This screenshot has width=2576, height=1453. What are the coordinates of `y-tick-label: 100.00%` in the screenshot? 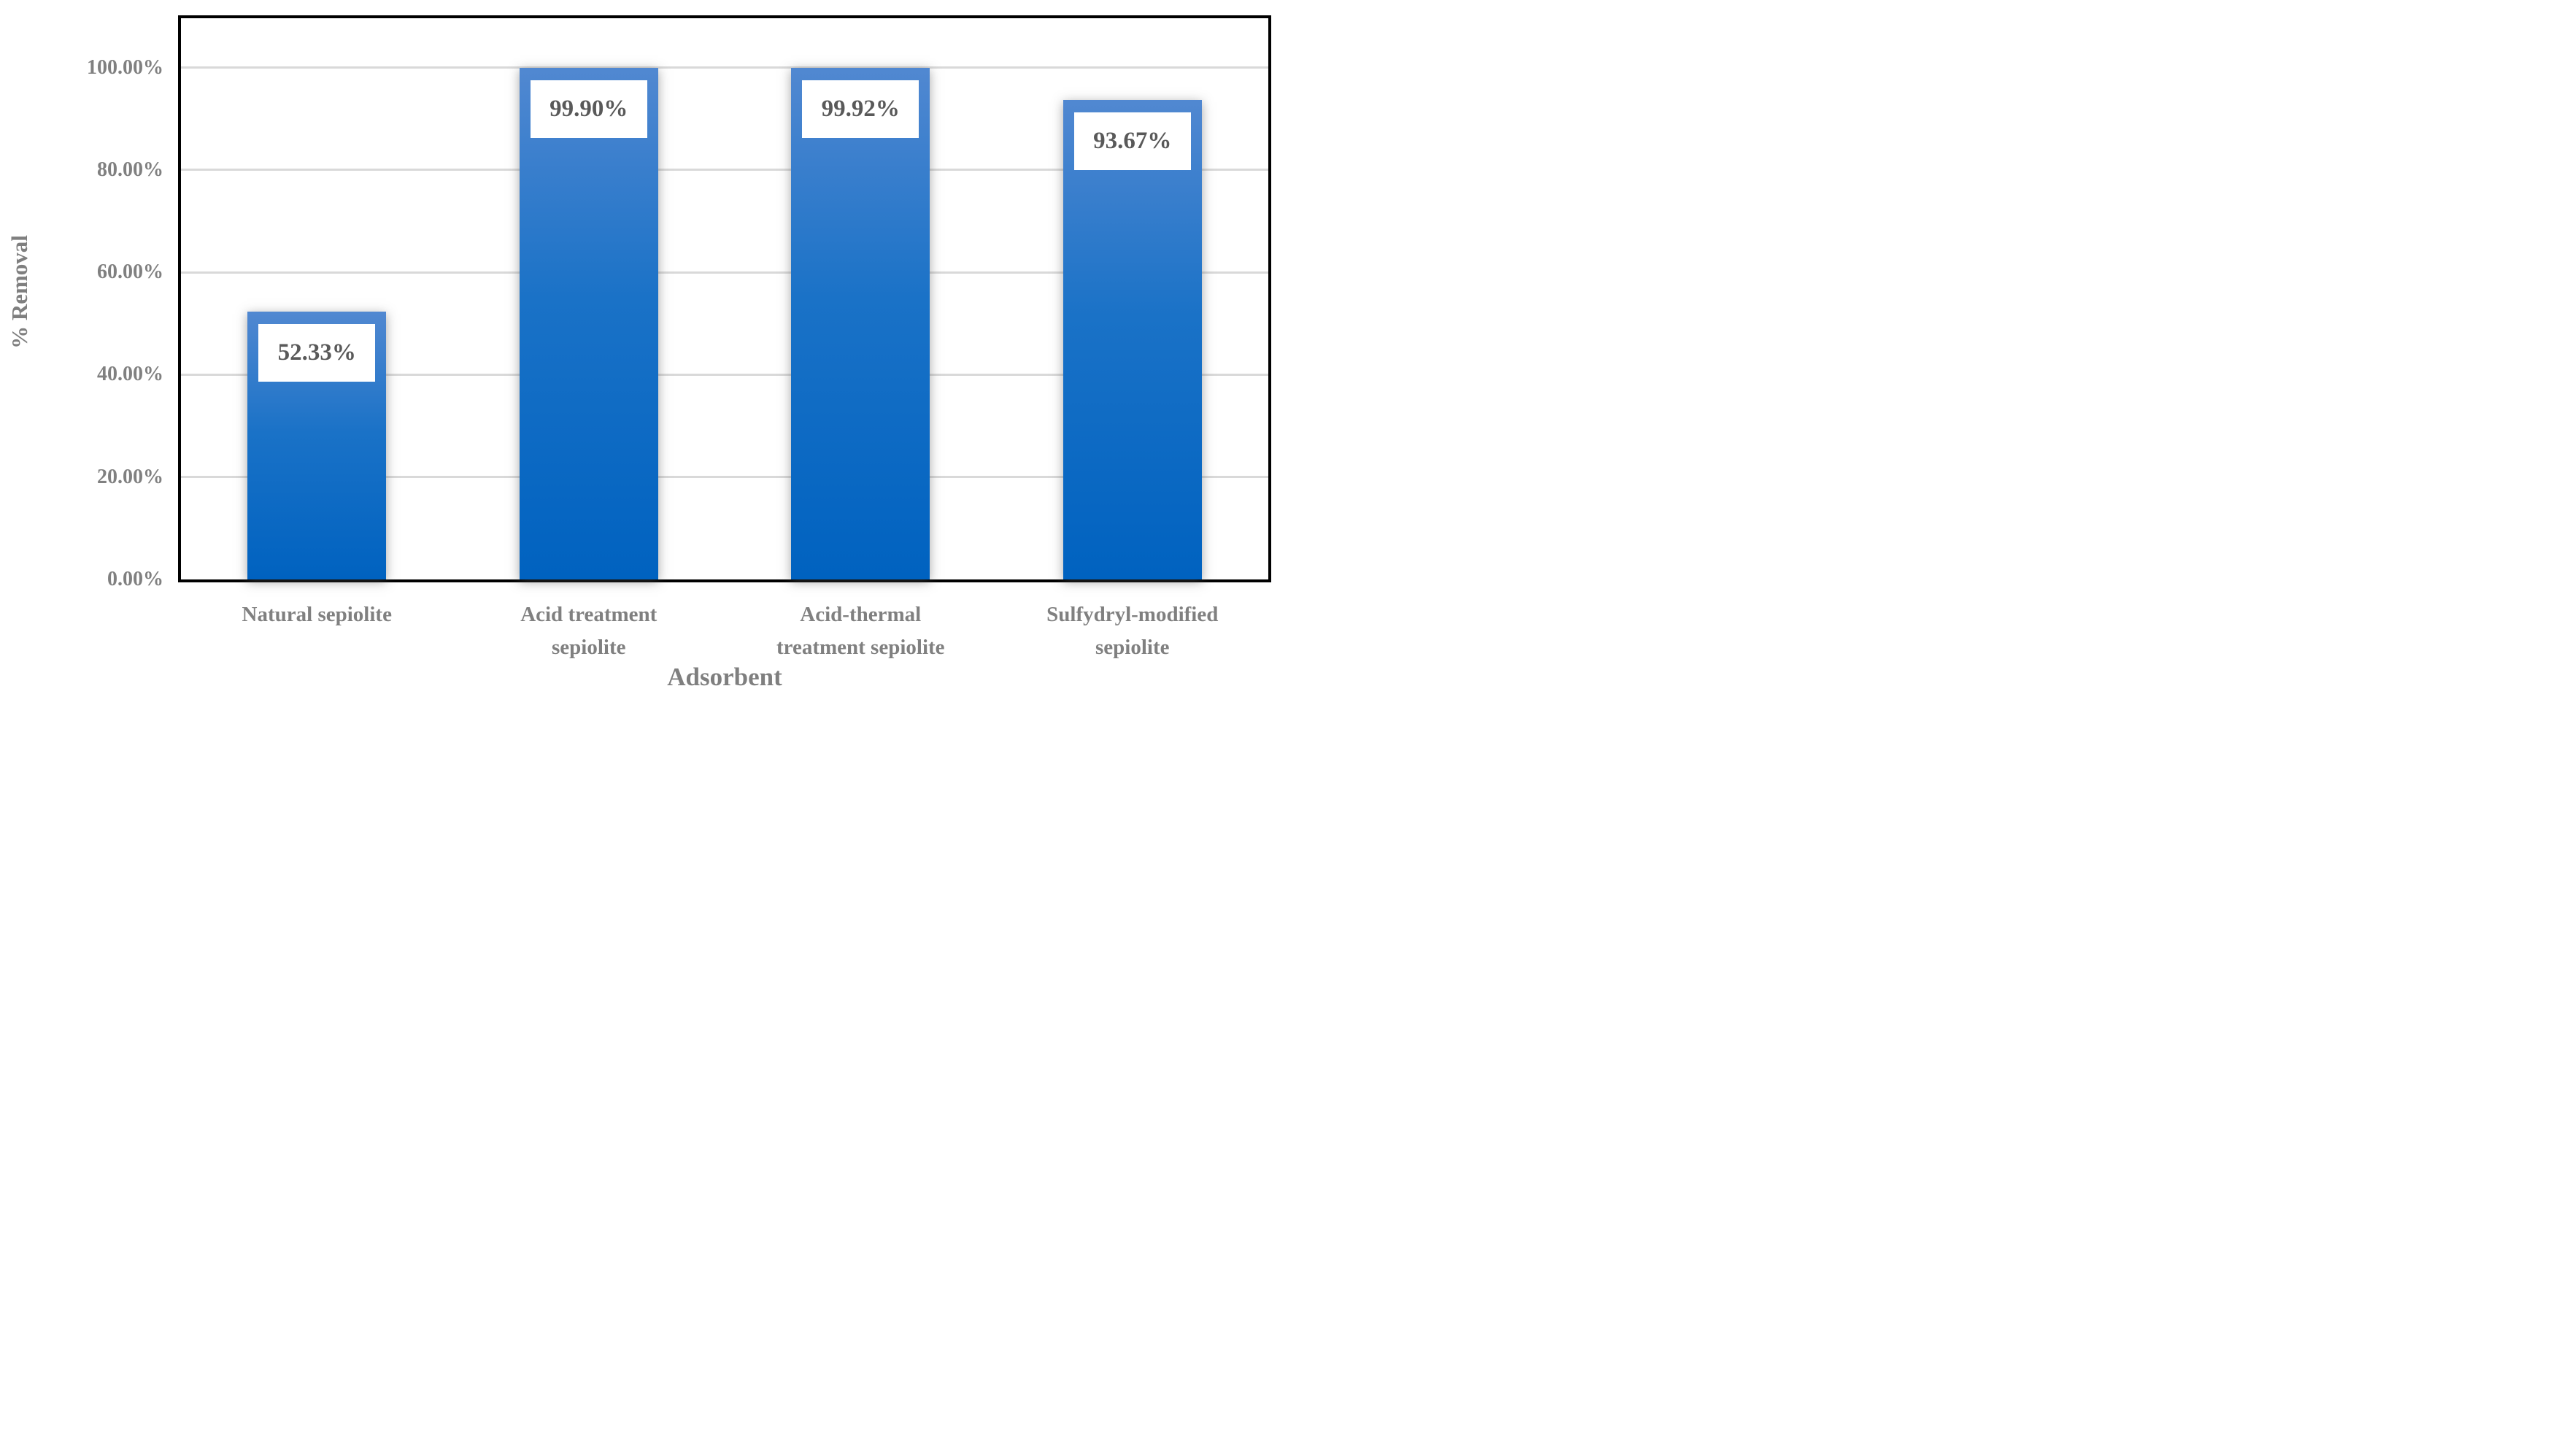 It's located at (125, 67).